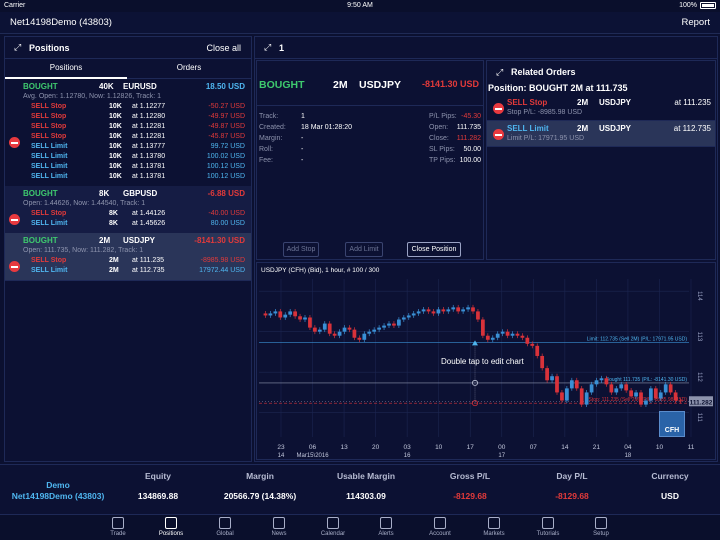  What do you see at coordinates (701, 401) in the screenshot?
I see `current-price-box` at bounding box center [701, 401].